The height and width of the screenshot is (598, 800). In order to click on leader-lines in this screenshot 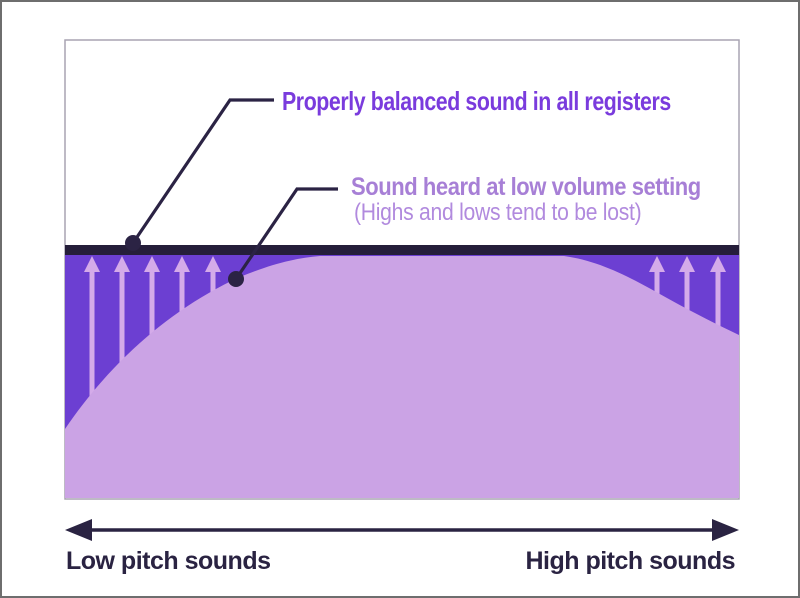, I will do `click(234, 189)`.